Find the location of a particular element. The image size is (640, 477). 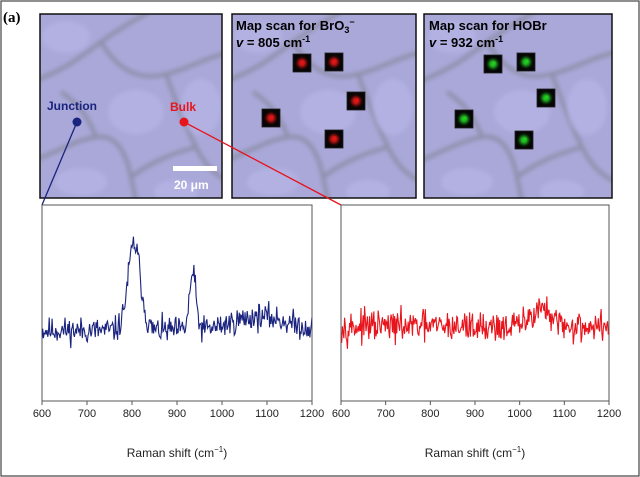

hobr-spots is located at coordinates (505, 101).